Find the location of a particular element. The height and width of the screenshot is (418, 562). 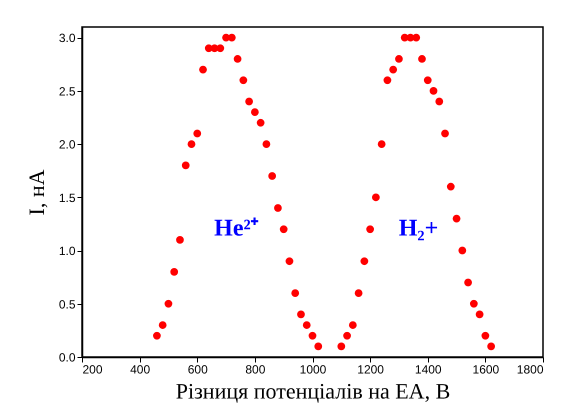

y-tick-label: 0.0 is located at coordinates (67, 357).